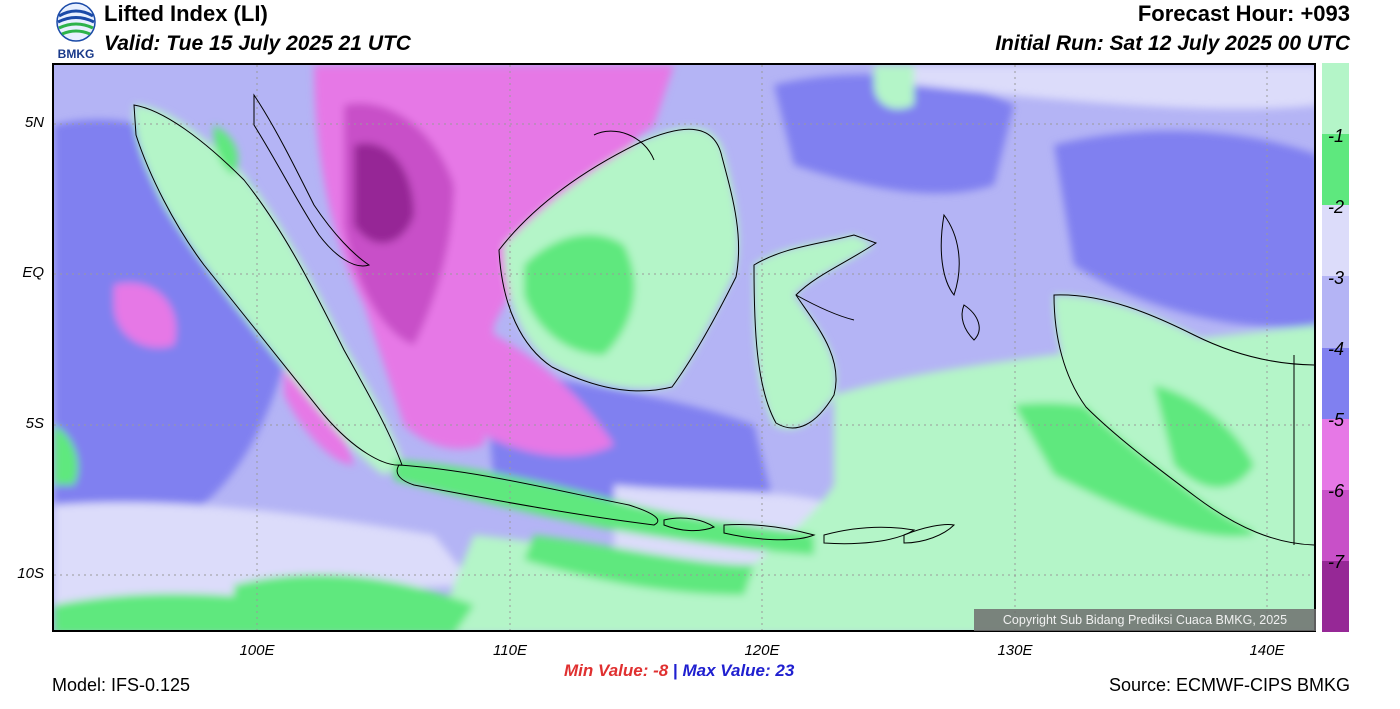  I want to click on lat-label-eq: EQ, so click(33, 272).